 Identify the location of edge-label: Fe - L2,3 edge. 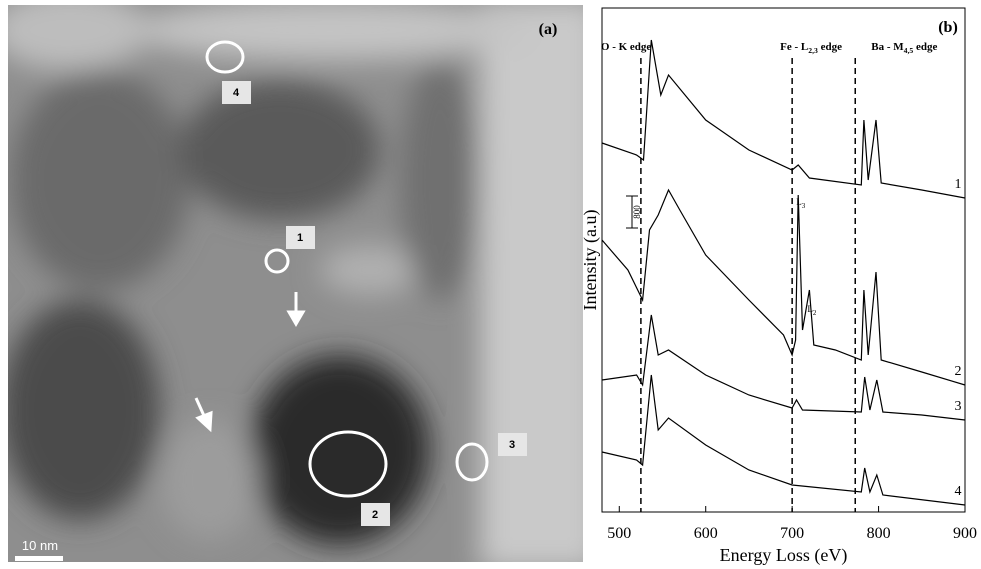
(811, 48).